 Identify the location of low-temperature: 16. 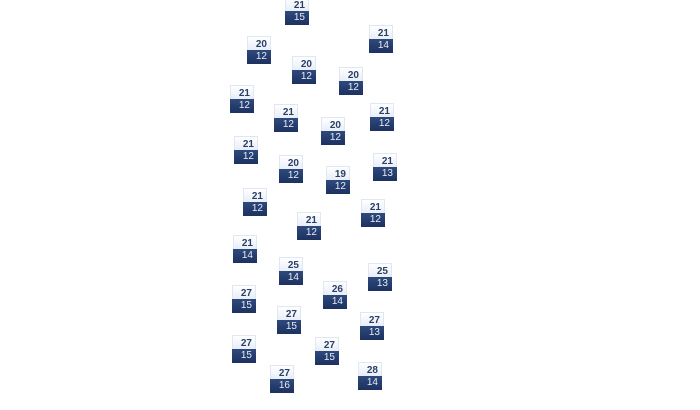
(282, 386).